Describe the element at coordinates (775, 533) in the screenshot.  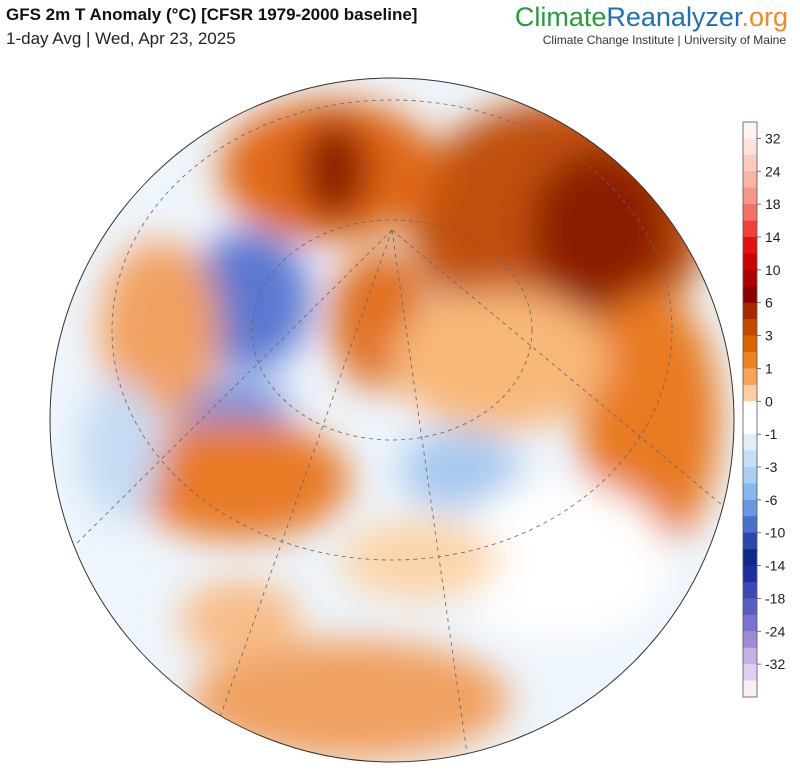
I see `colorbar-tick-label: -10` at that location.